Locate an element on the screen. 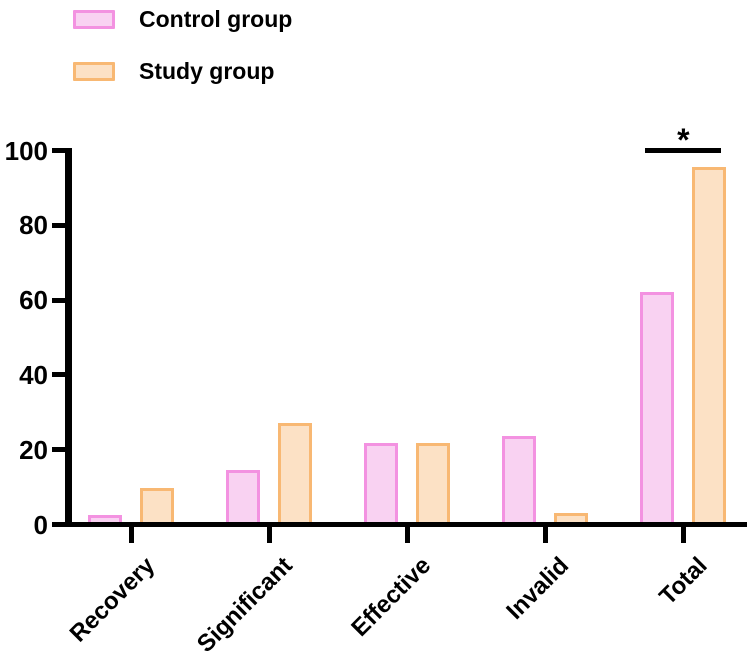 The width and height of the screenshot is (750, 672). significance-star: * is located at coordinates (683, 140).